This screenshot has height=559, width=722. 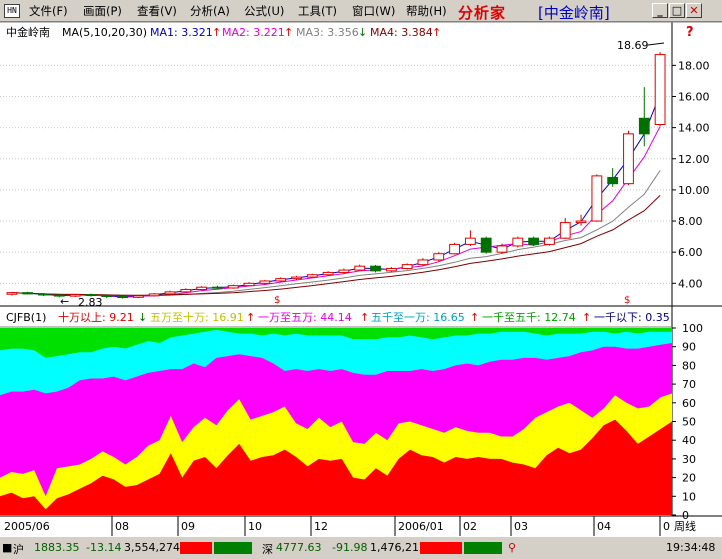 What do you see at coordinates (317, 11) in the screenshot?
I see `menu-tools: 工具(T)` at bounding box center [317, 11].